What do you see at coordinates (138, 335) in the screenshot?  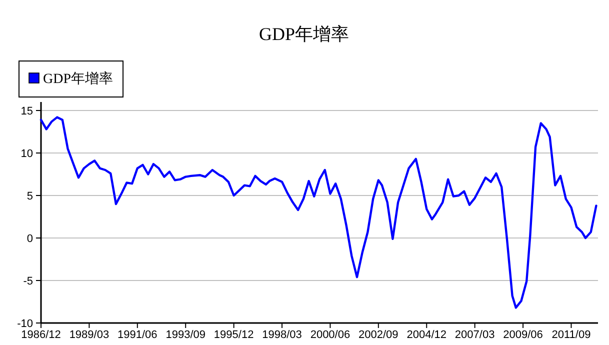 I see `x-tick-label: 1991/06` at bounding box center [138, 335].